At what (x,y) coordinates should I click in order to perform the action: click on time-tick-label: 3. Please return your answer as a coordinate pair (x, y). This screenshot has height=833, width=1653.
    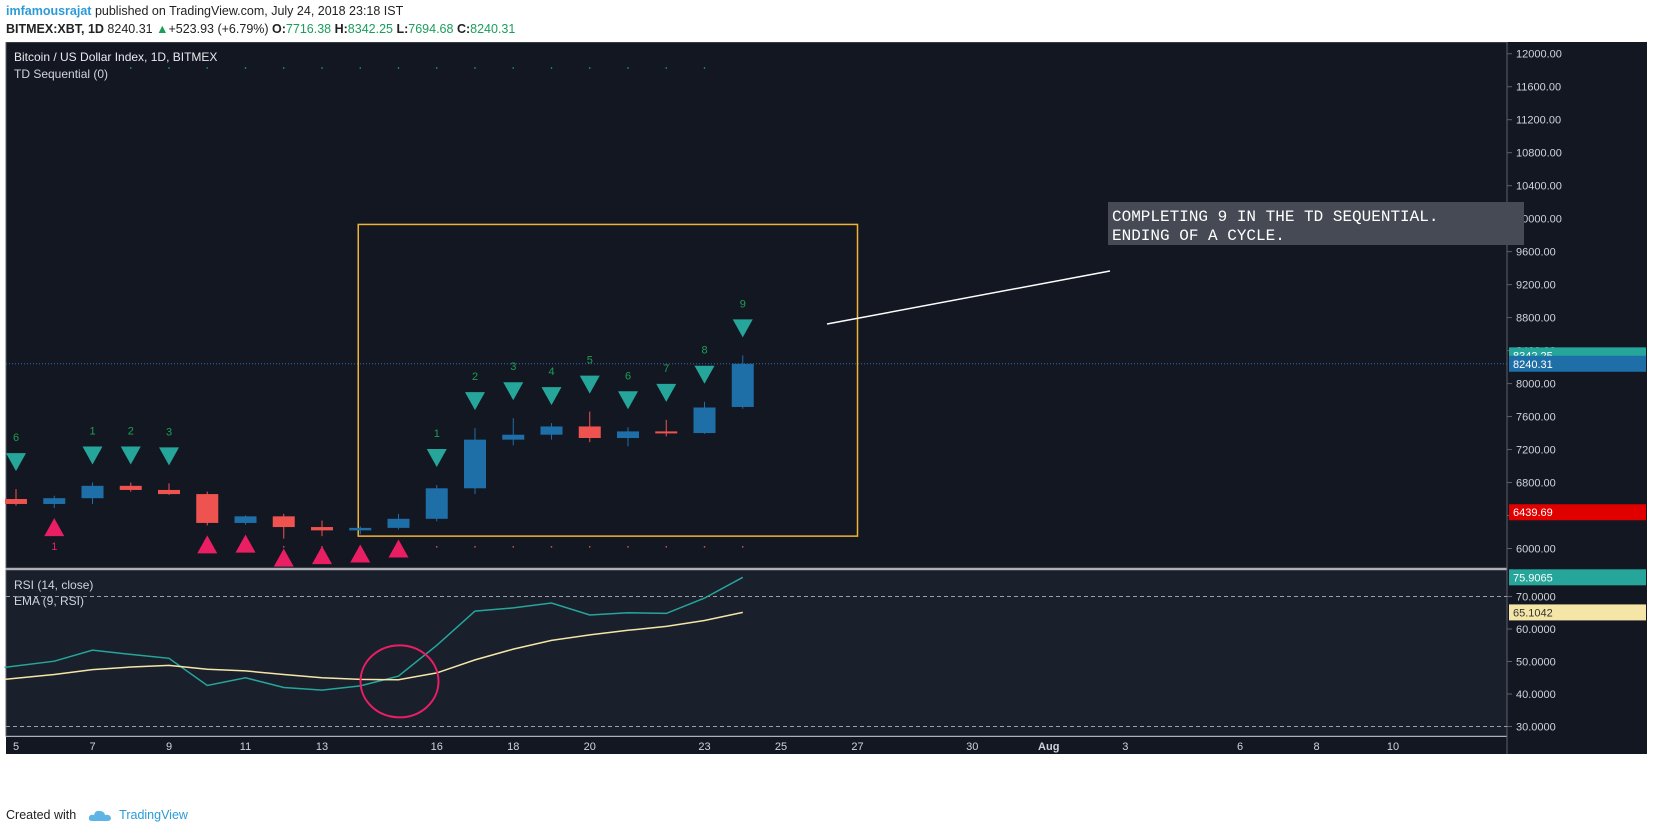
    Looking at the image, I should click on (1125, 747).